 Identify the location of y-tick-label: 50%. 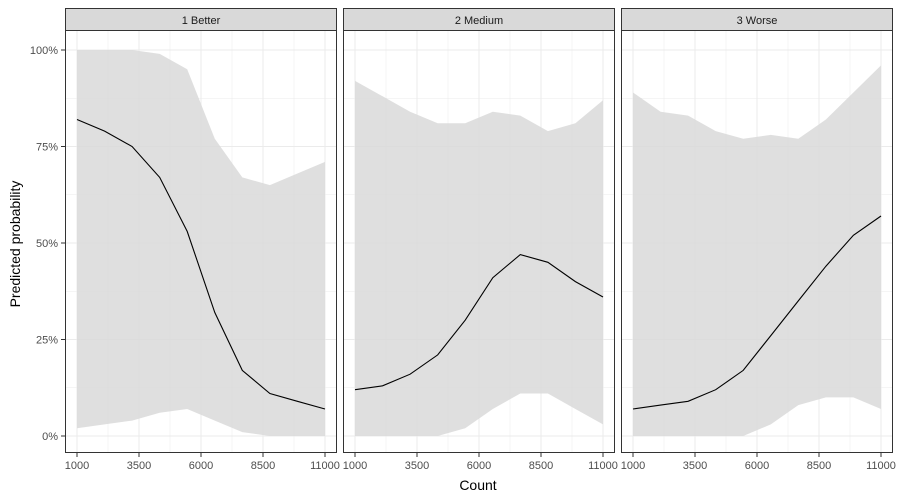
(47, 244).